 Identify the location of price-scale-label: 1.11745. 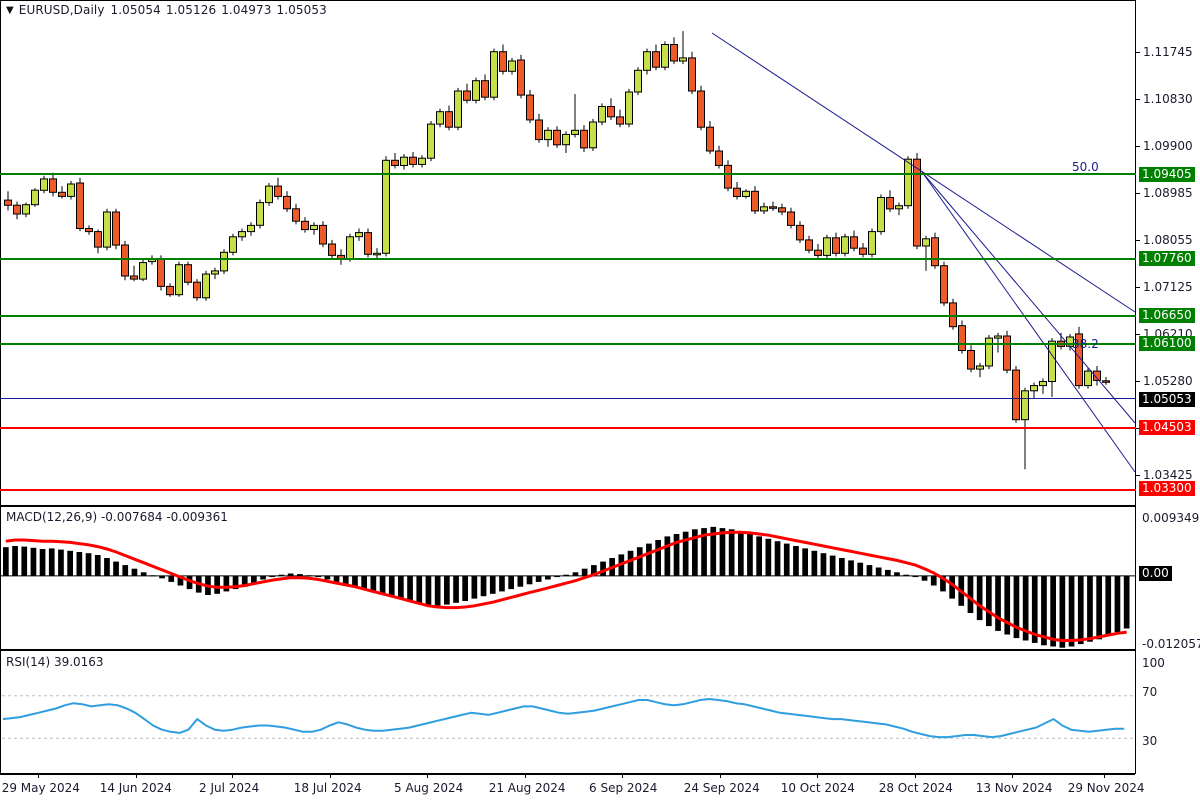
(1168, 52).